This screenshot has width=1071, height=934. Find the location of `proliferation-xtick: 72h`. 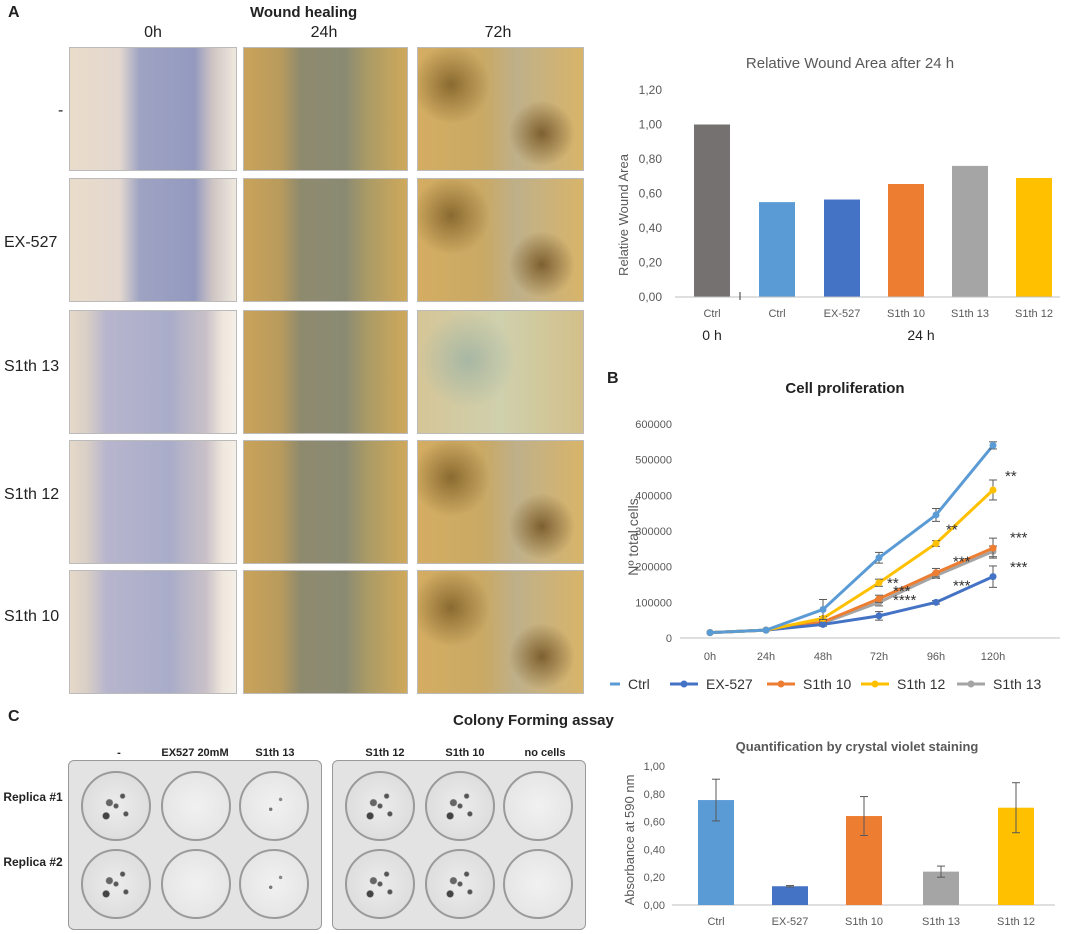

proliferation-xtick: 72h is located at coordinates (879, 657).